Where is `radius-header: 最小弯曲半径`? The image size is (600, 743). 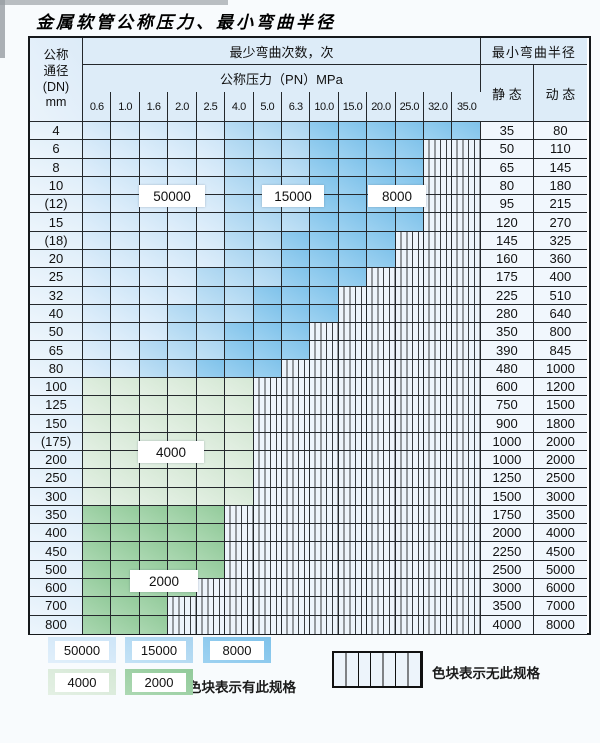
radius-header: 最小弯曲半径 is located at coordinates (533, 51).